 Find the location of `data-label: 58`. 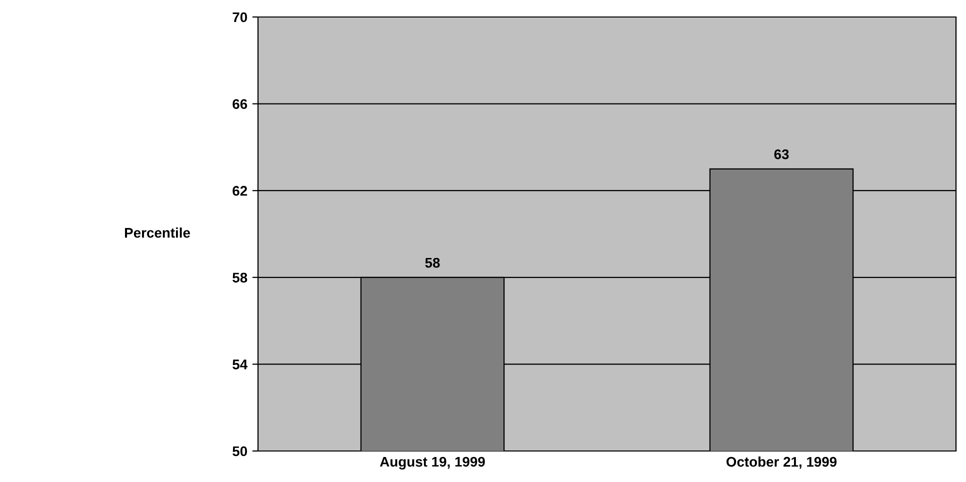

data-label: 58 is located at coordinates (432, 263).